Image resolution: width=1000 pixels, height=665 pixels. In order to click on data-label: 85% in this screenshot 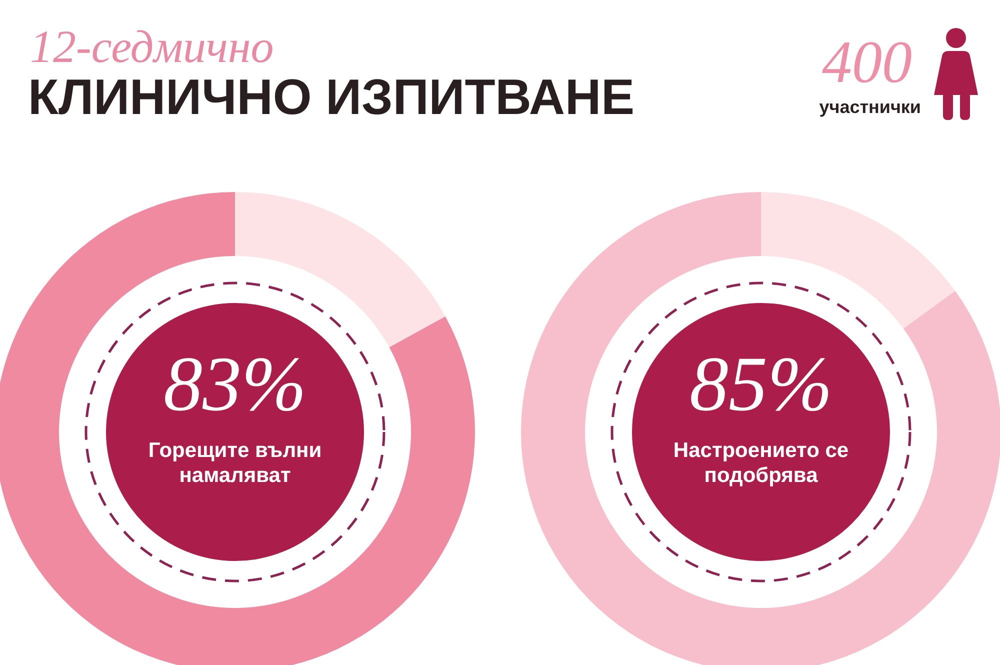, I will do `click(761, 383)`.